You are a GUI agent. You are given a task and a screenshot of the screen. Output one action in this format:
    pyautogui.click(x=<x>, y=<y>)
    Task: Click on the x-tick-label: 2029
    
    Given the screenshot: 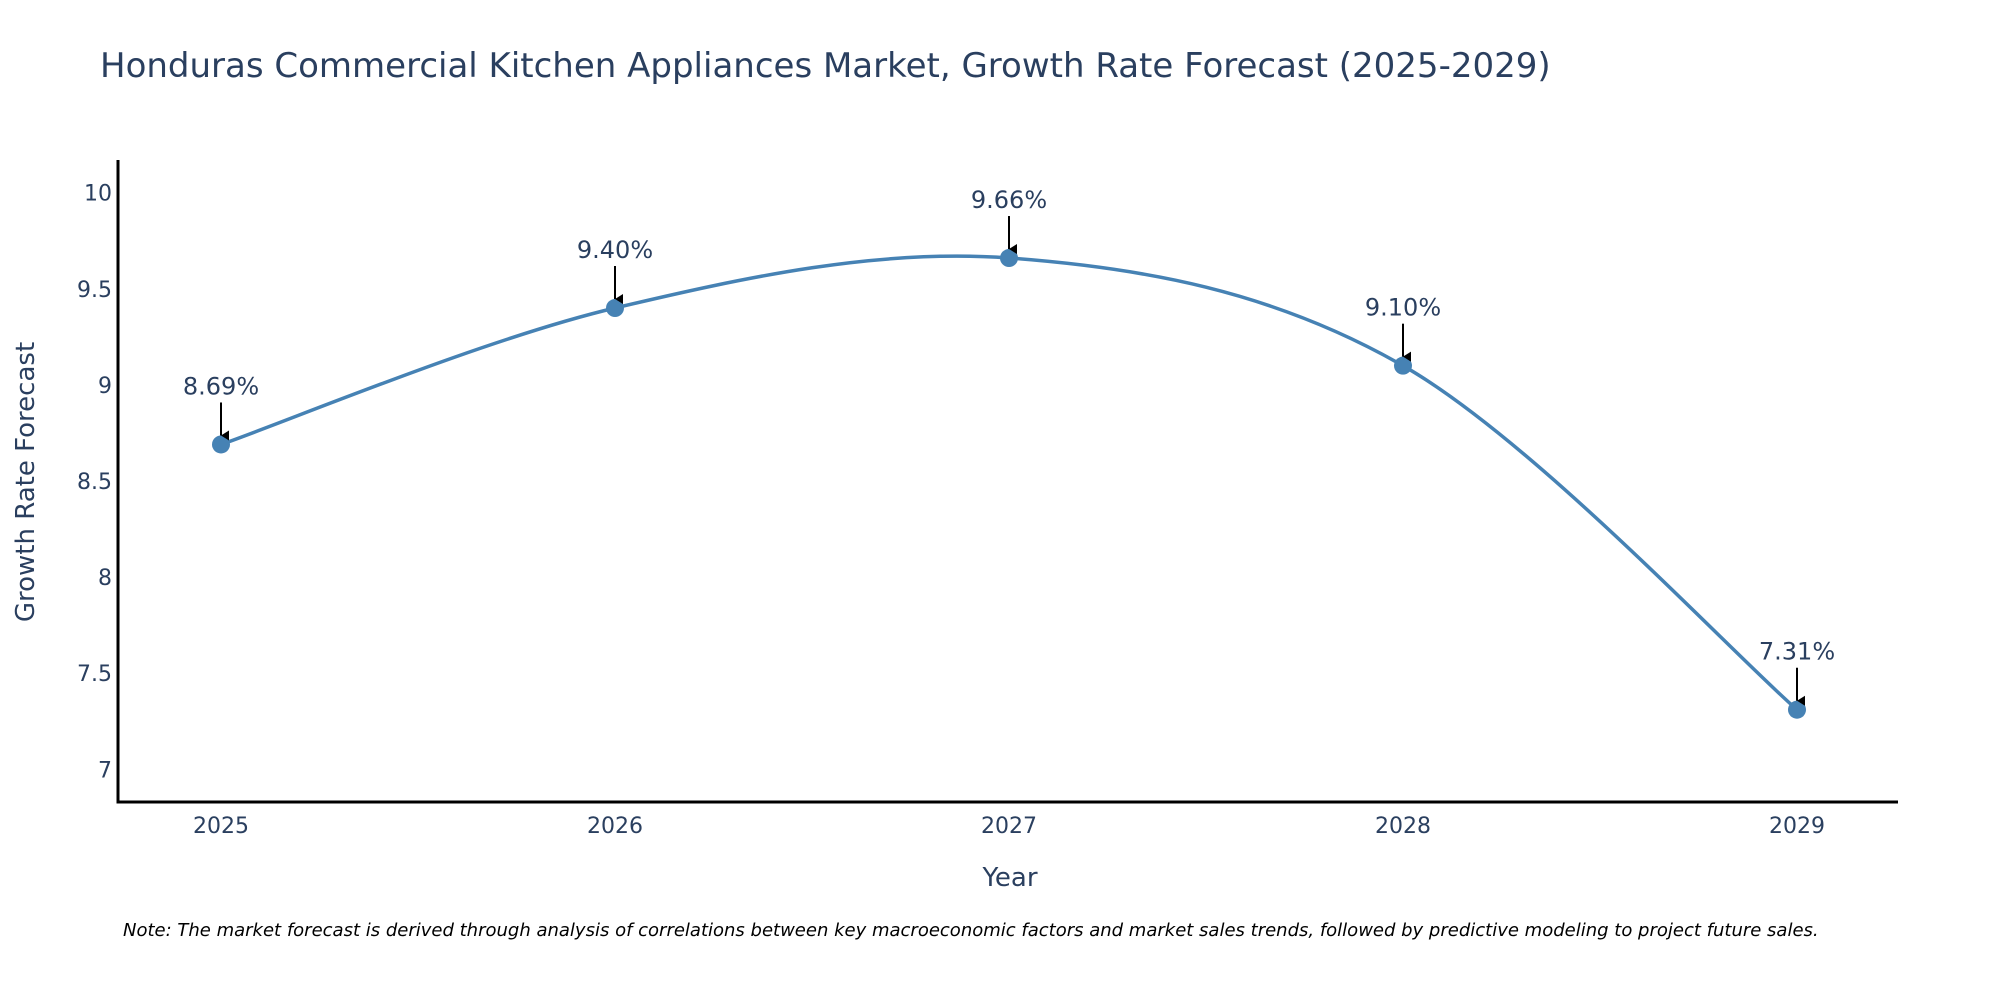 What is the action you would take?
    pyautogui.click(x=1797, y=826)
    